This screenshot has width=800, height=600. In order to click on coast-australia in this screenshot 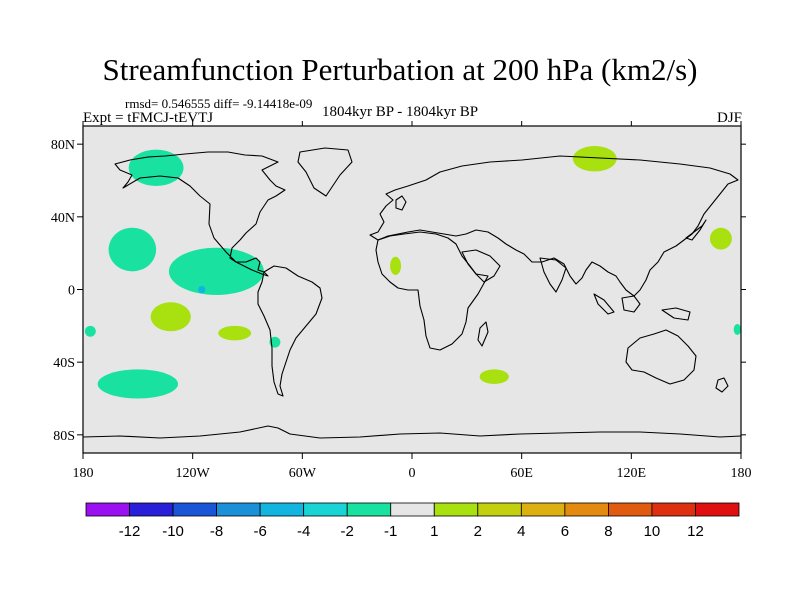, I will do `click(661, 357)`.